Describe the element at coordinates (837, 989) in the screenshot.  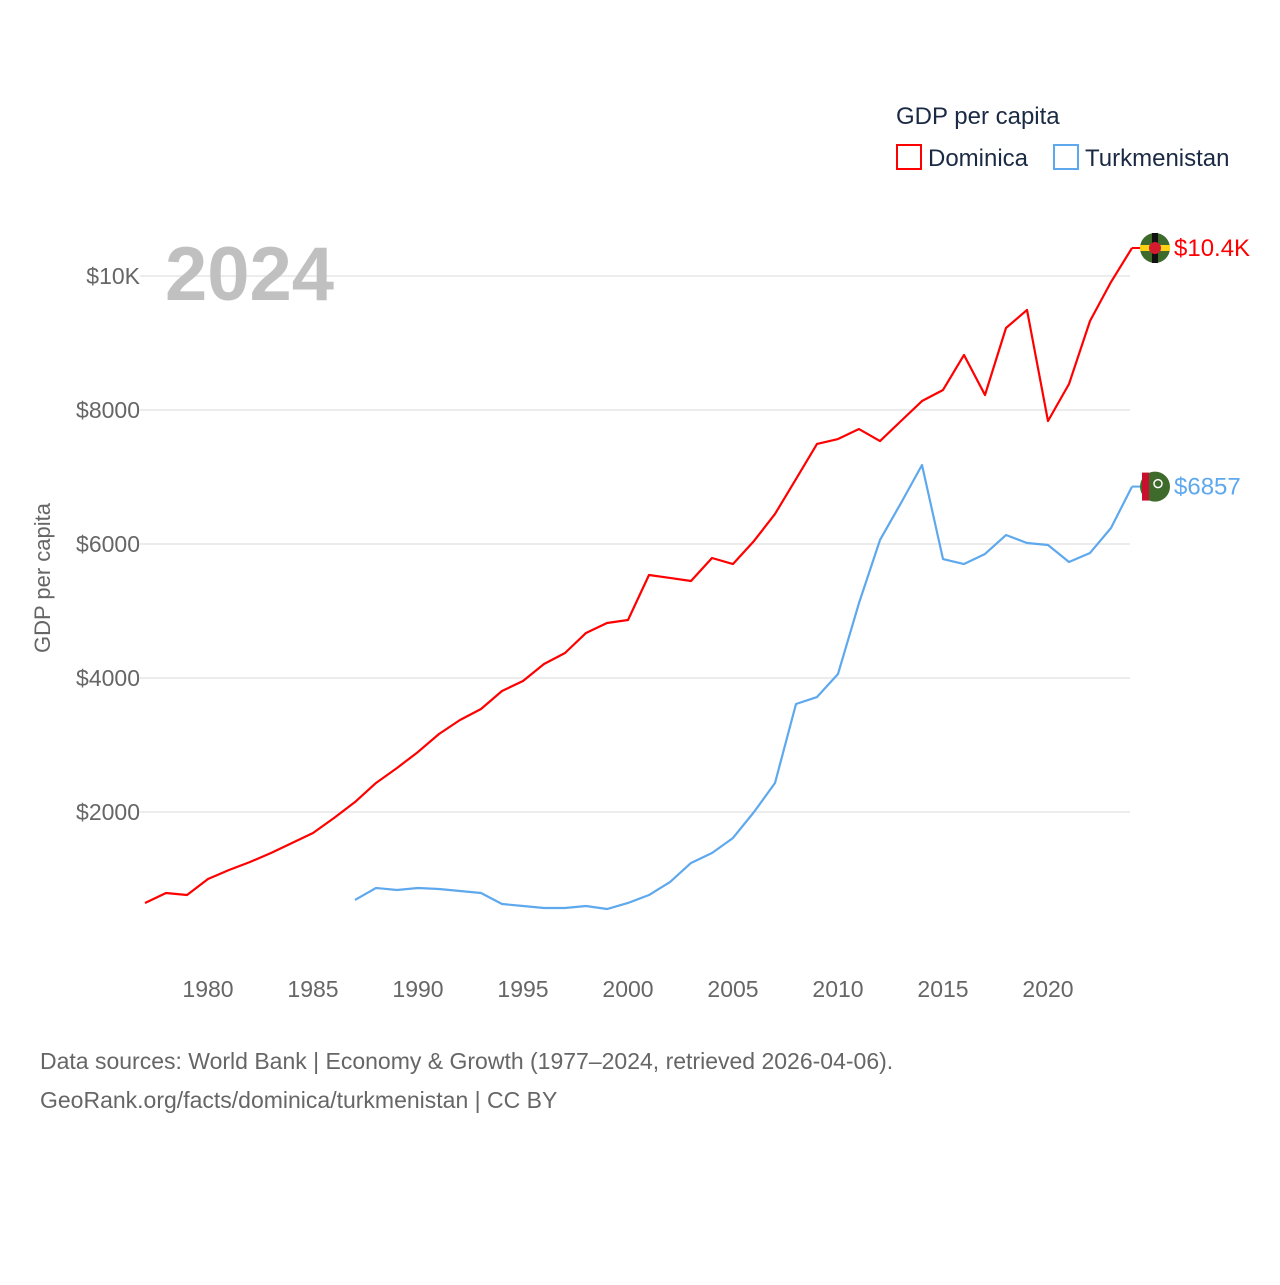
I see `x-tick-label: 2010` at that location.